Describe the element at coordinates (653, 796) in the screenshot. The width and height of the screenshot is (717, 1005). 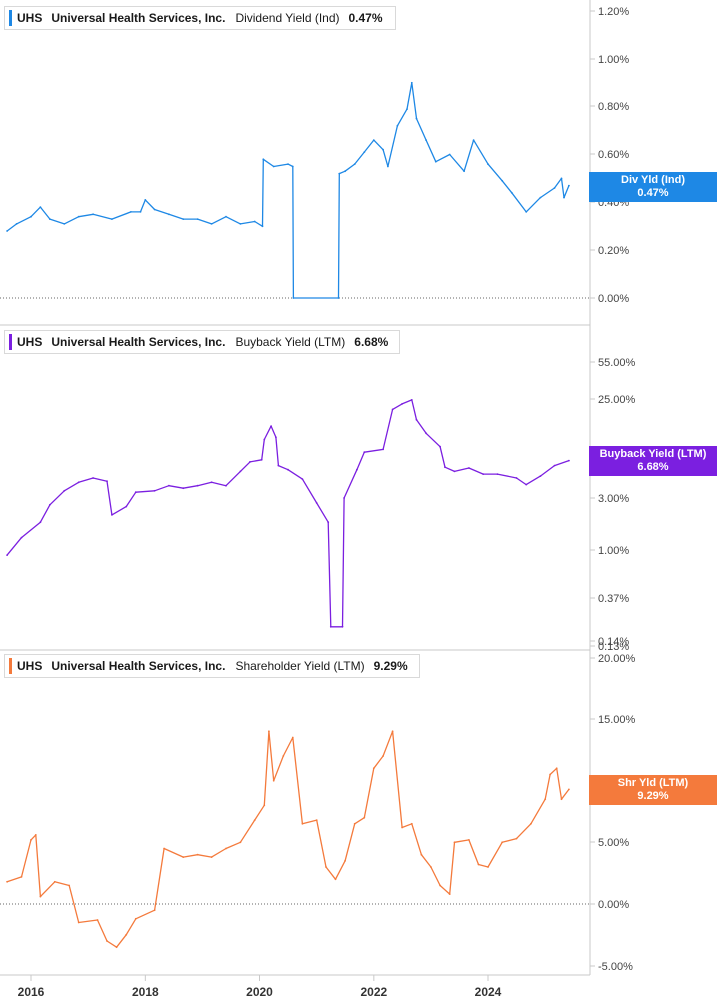
I see `flag-shareholder-value: 9.29%` at that location.